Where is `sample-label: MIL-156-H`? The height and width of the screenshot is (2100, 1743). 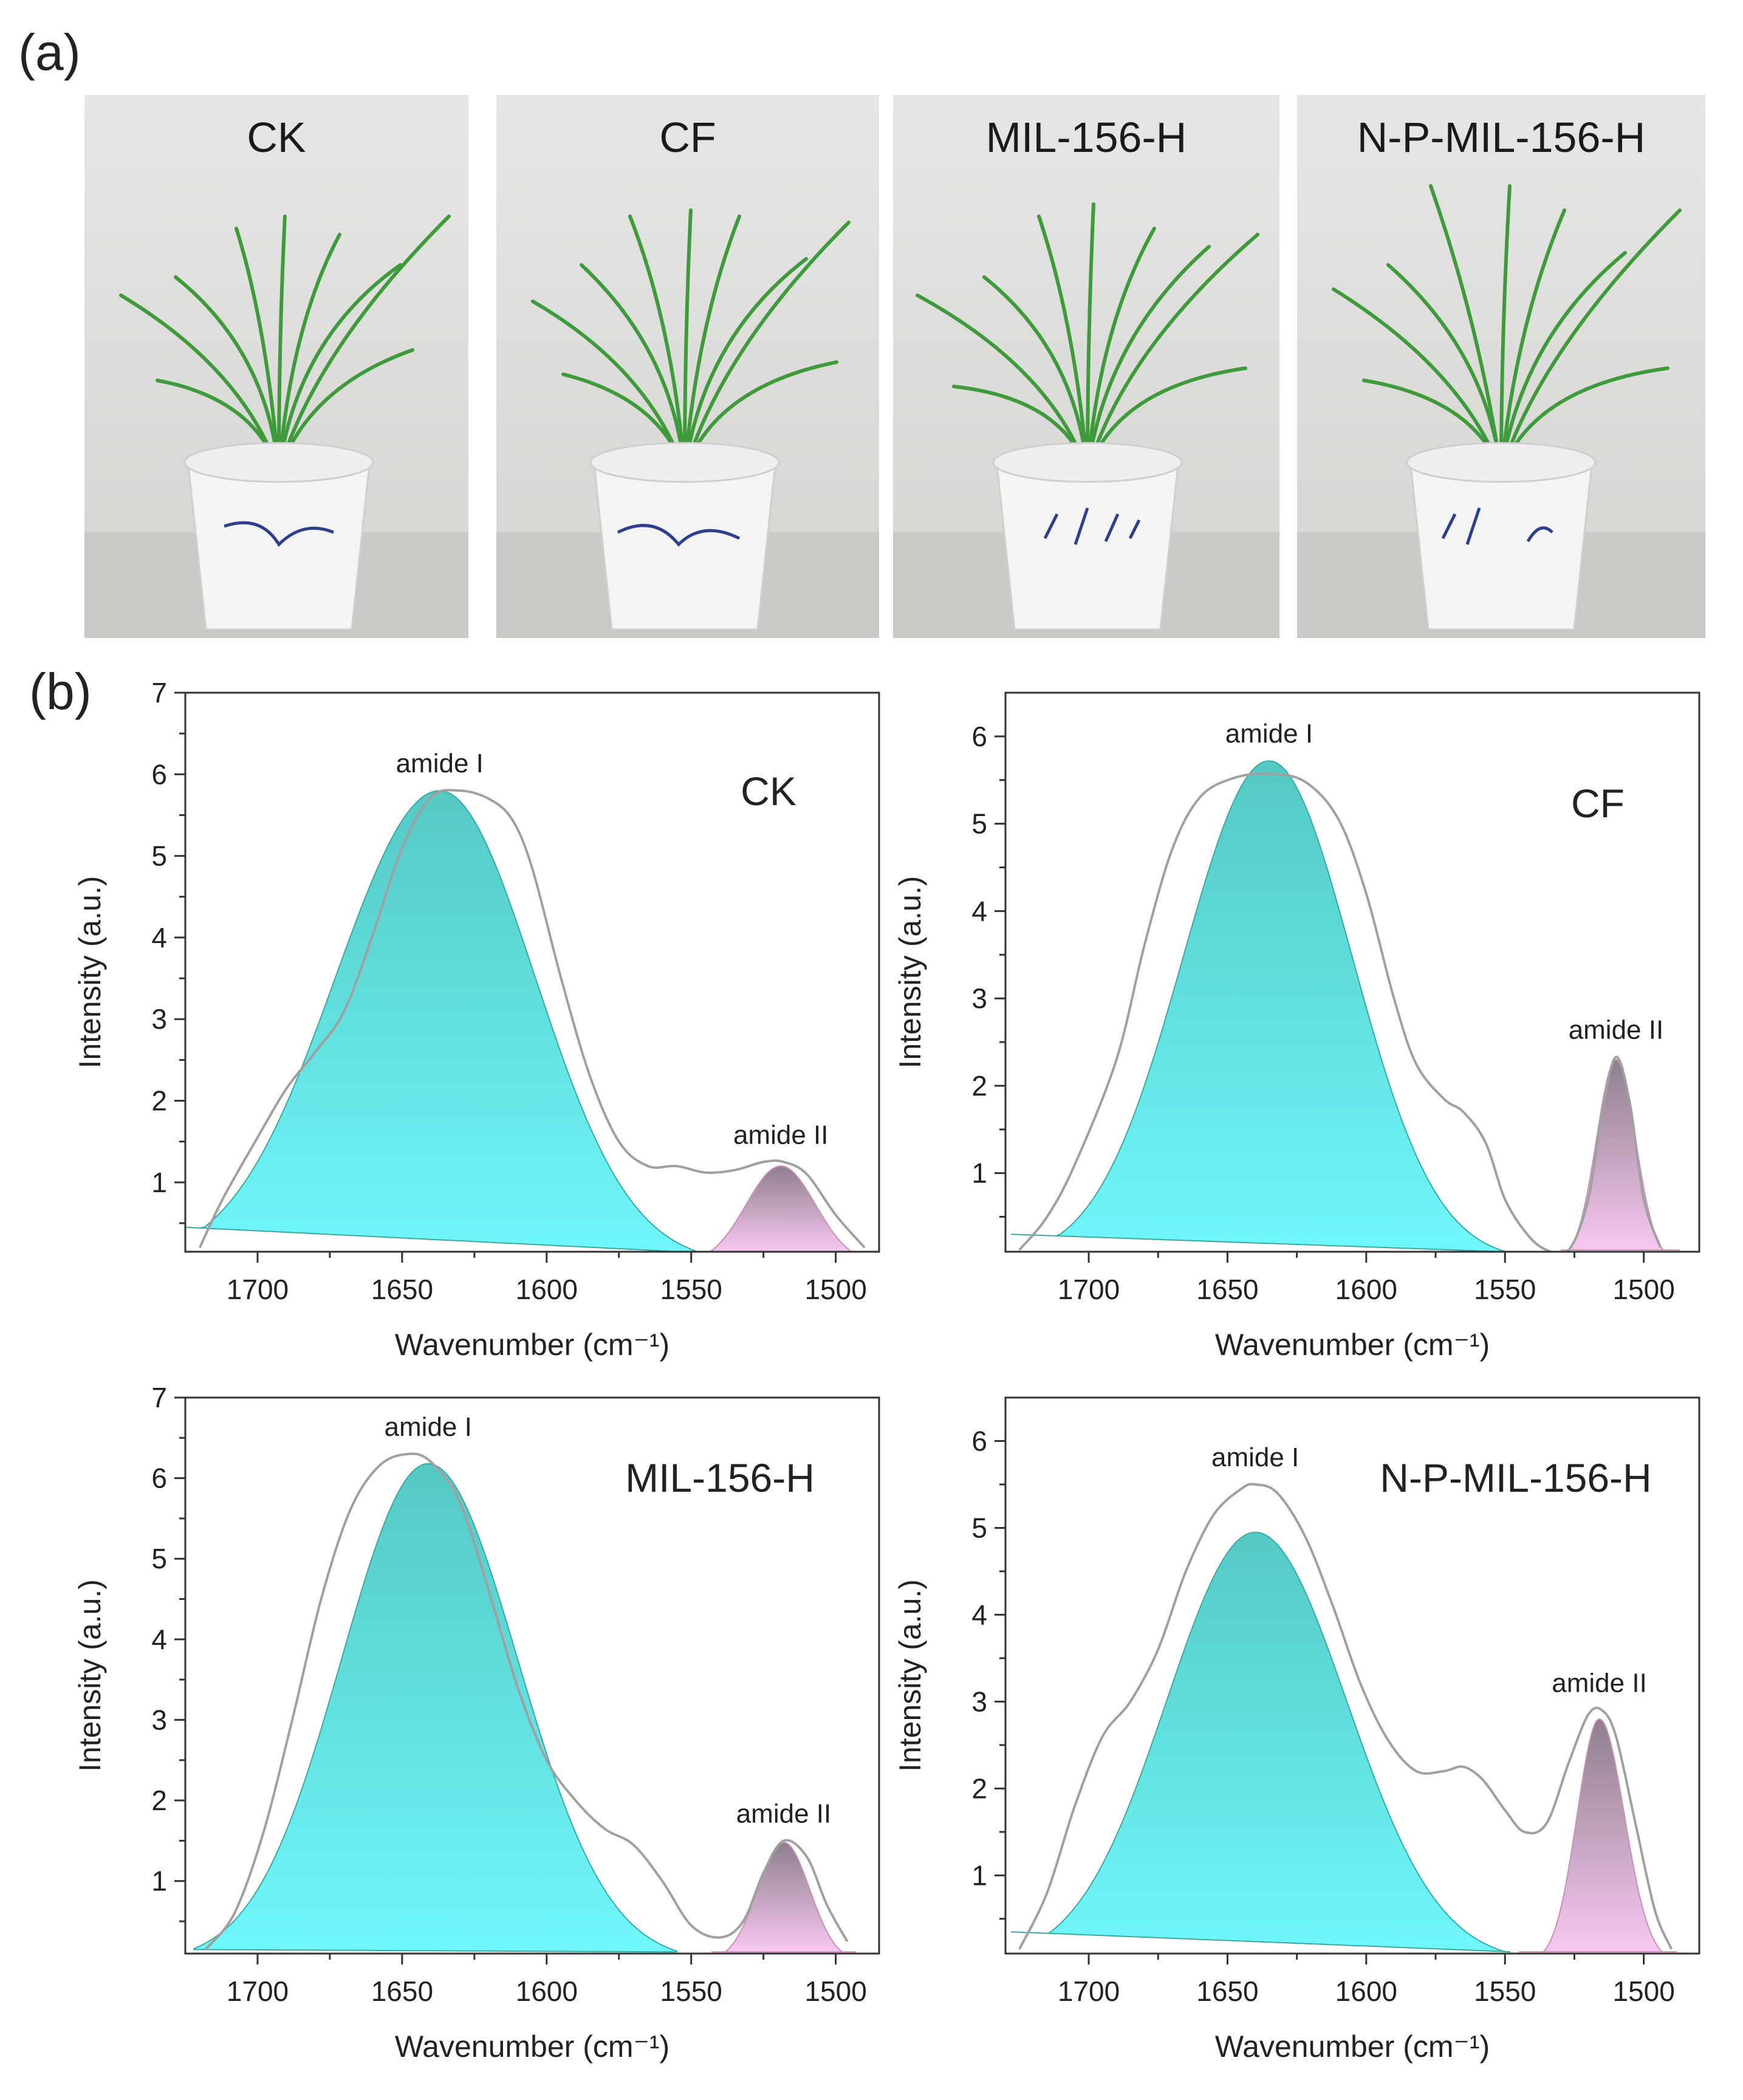
sample-label: MIL-156-H is located at coordinates (720, 1477).